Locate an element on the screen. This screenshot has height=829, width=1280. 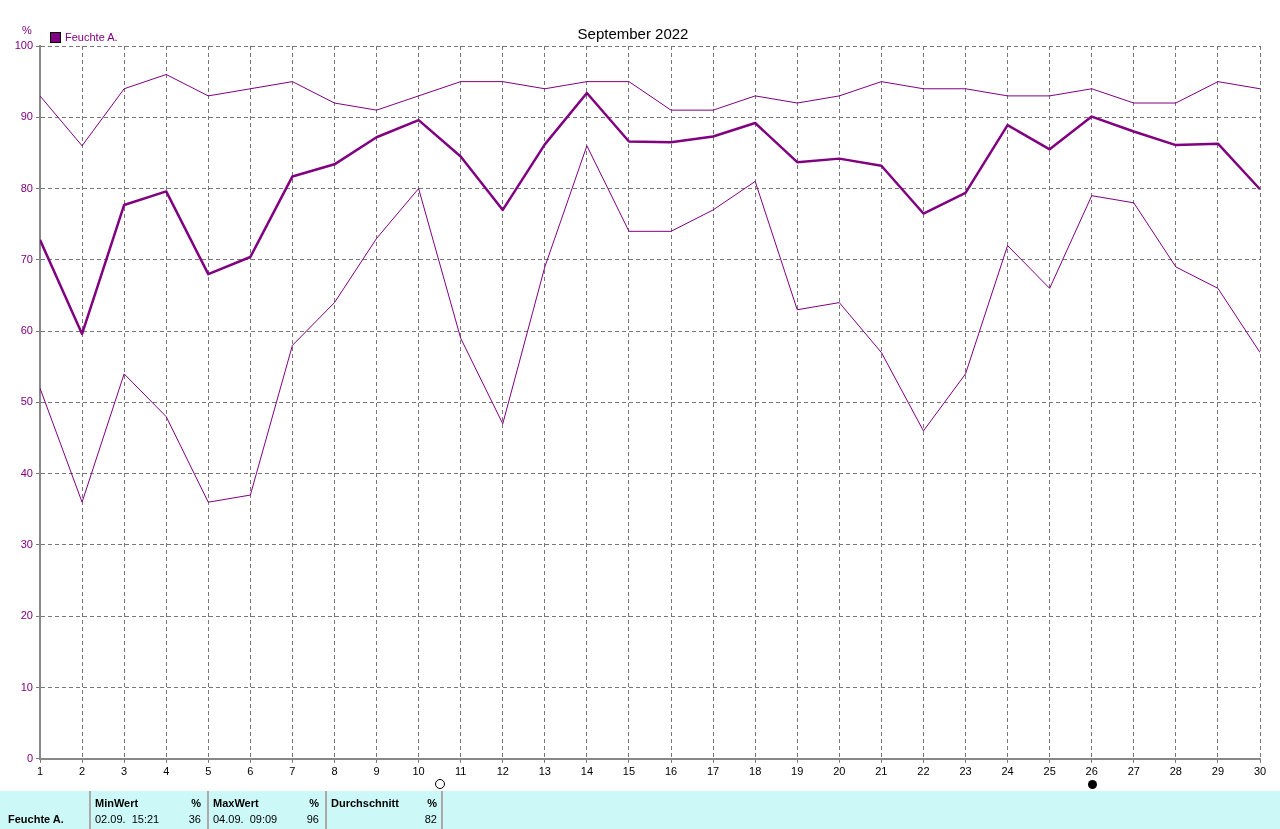
y-tick-label: 70 is located at coordinates (26, 258).